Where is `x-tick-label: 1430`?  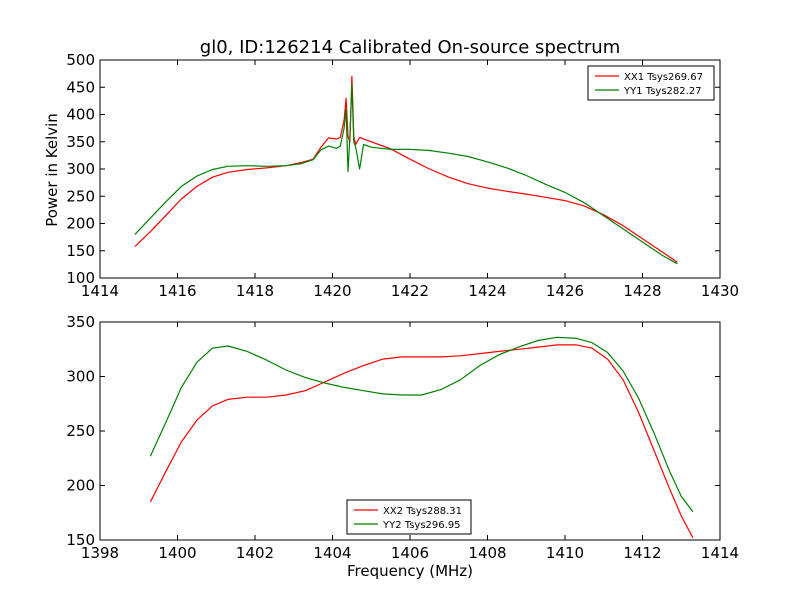 x-tick-label: 1430 is located at coordinates (720, 291).